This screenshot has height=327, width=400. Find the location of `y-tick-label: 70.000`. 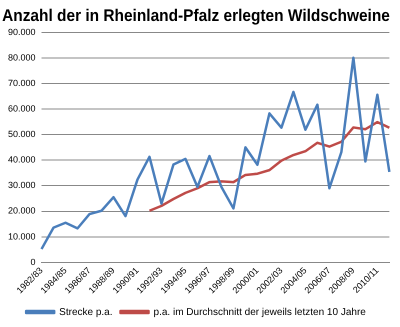

y-tick-label: 70.000 is located at coordinates (22, 83).